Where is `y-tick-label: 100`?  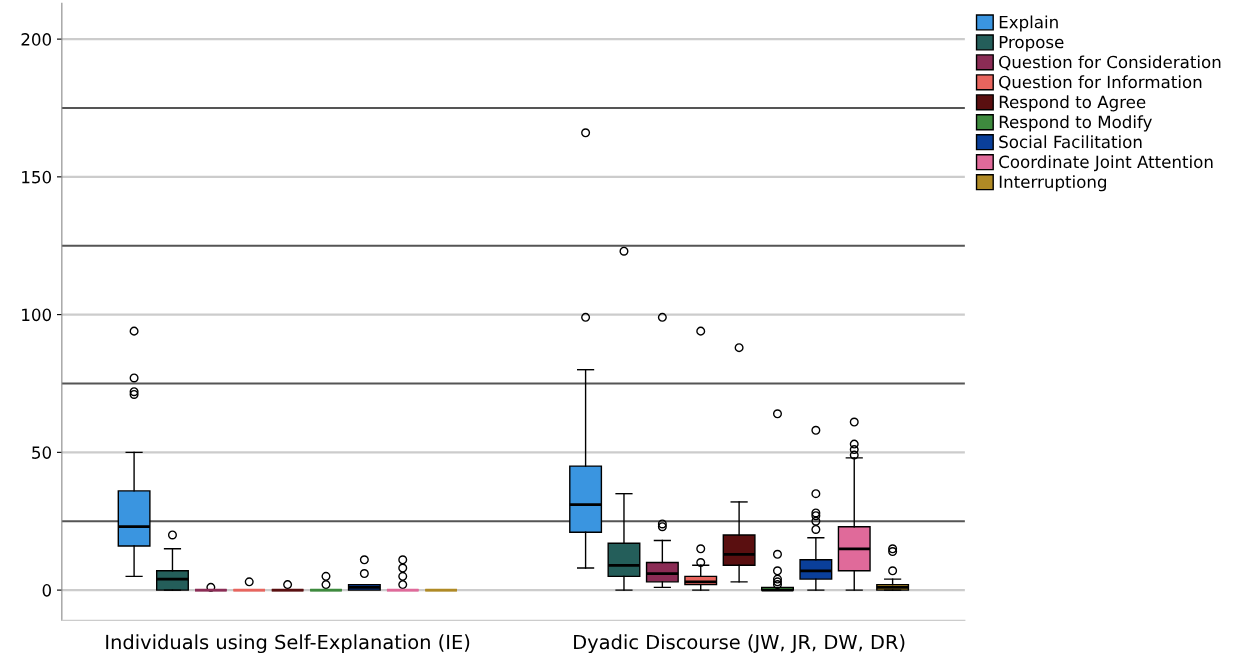
y-tick-label: 100 is located at coordinates (37, 315).